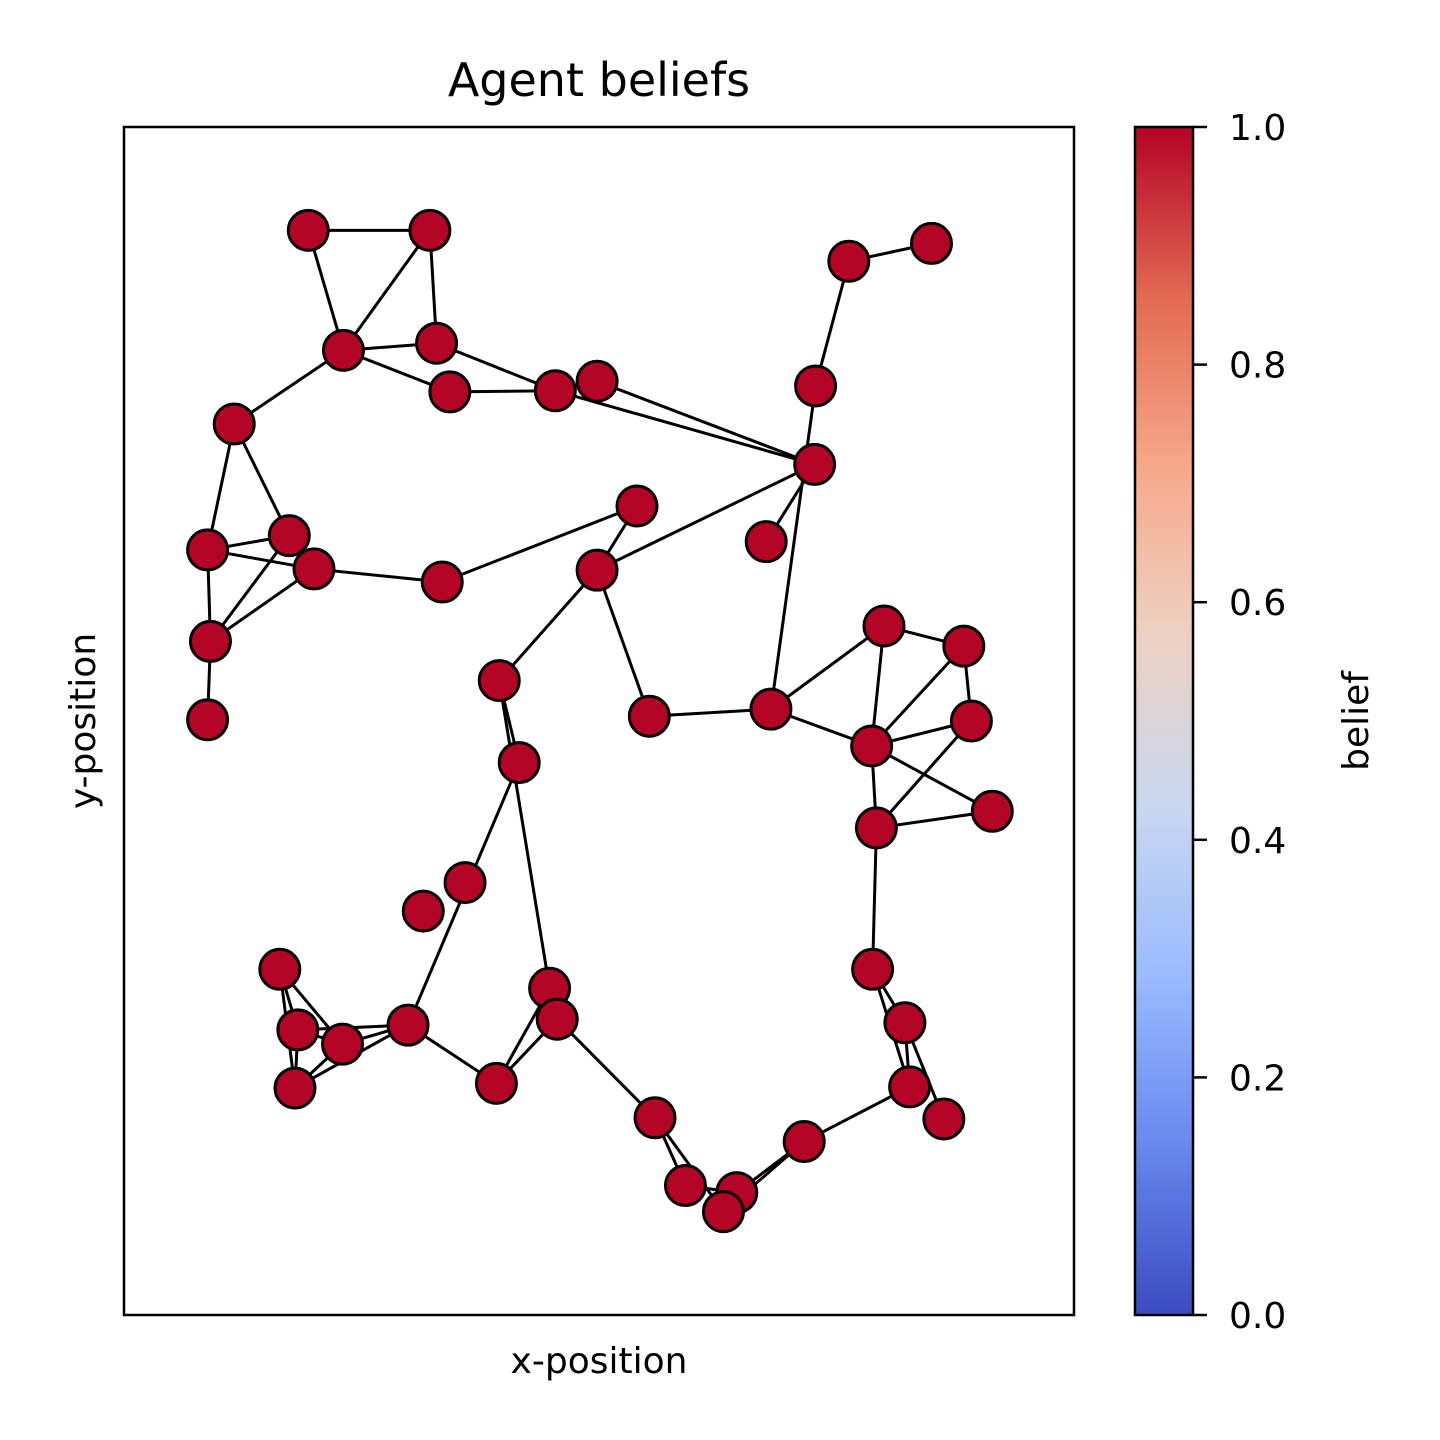 This screenshot has width=1440, height=1440. Describe the element at coordinates (1164, 721) in the screenshot. I see `colorbar` at that location.